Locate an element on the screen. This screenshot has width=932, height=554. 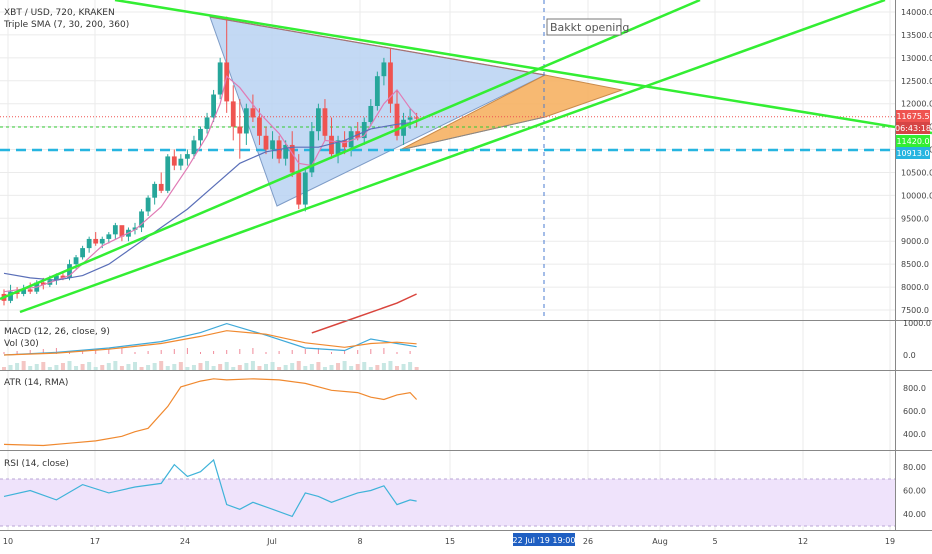
time-tick-label: 10 is located at coordinates (8, 541).